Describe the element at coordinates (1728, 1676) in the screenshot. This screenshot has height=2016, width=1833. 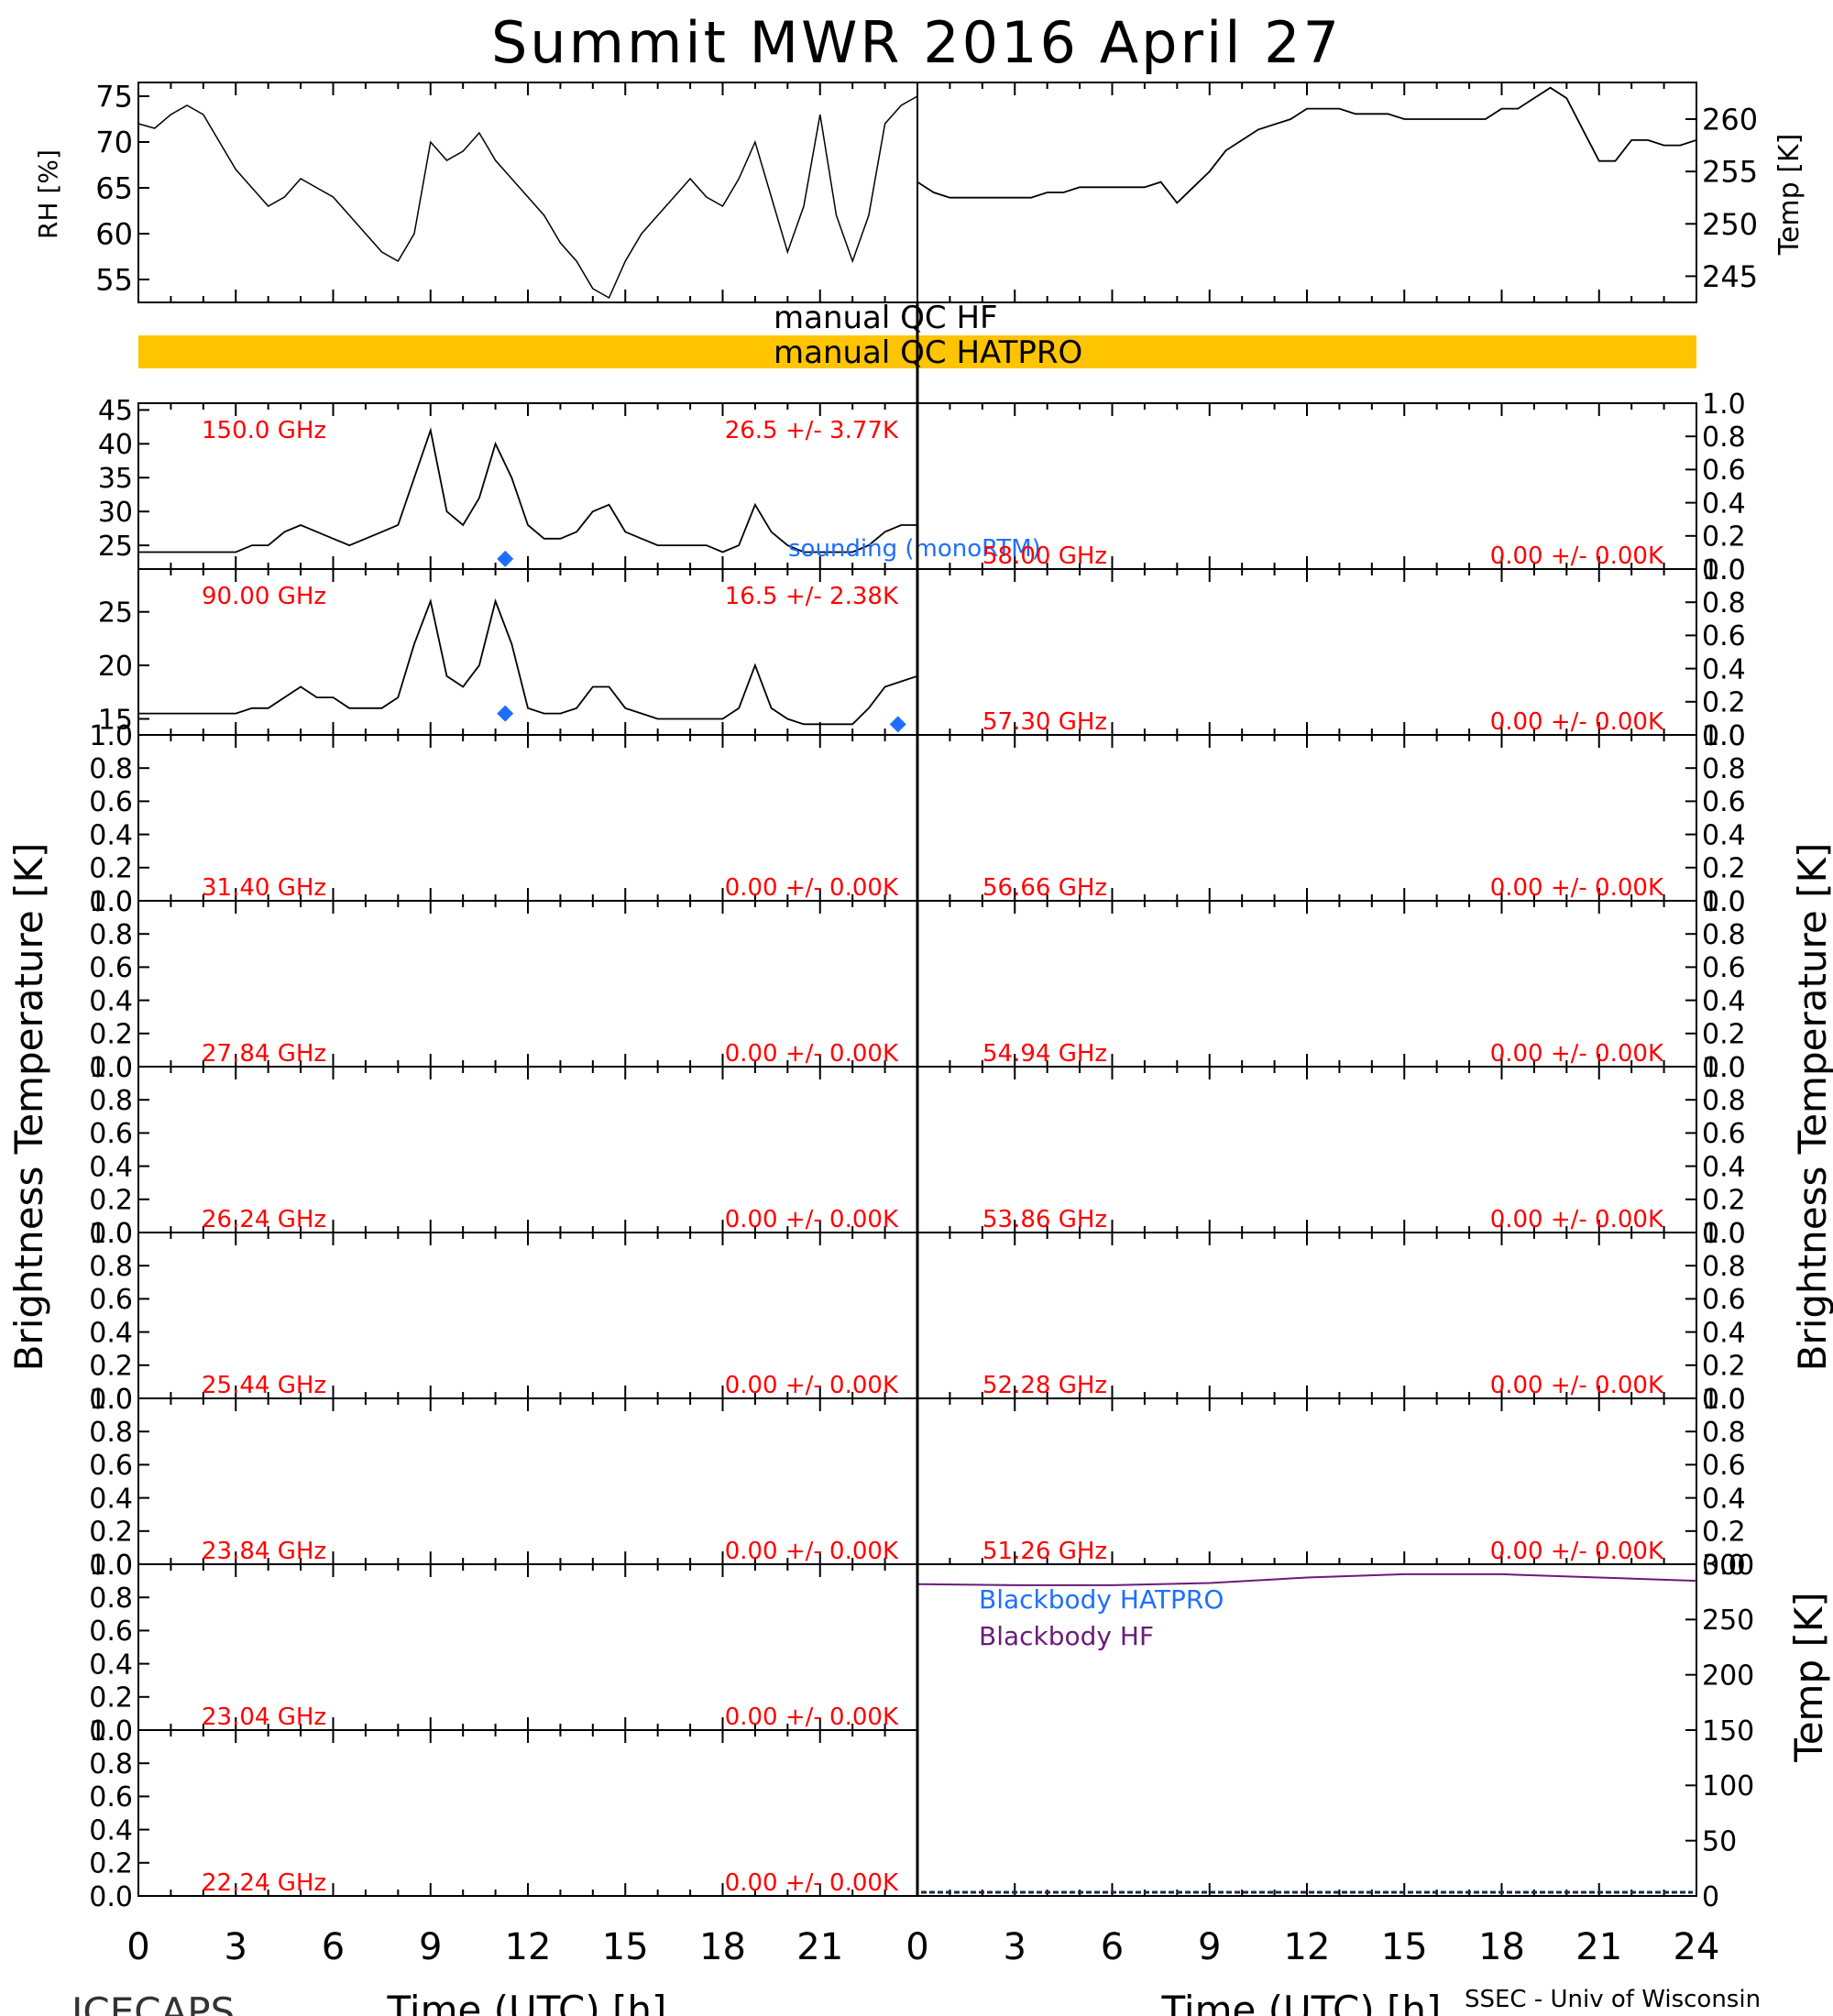
I see `blackbody-ytick-label: 200` at that location.